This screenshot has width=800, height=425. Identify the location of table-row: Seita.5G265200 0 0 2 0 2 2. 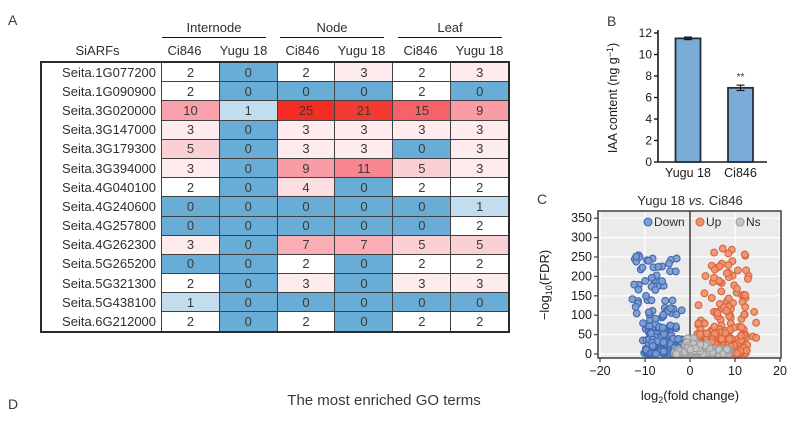
(275, 264).